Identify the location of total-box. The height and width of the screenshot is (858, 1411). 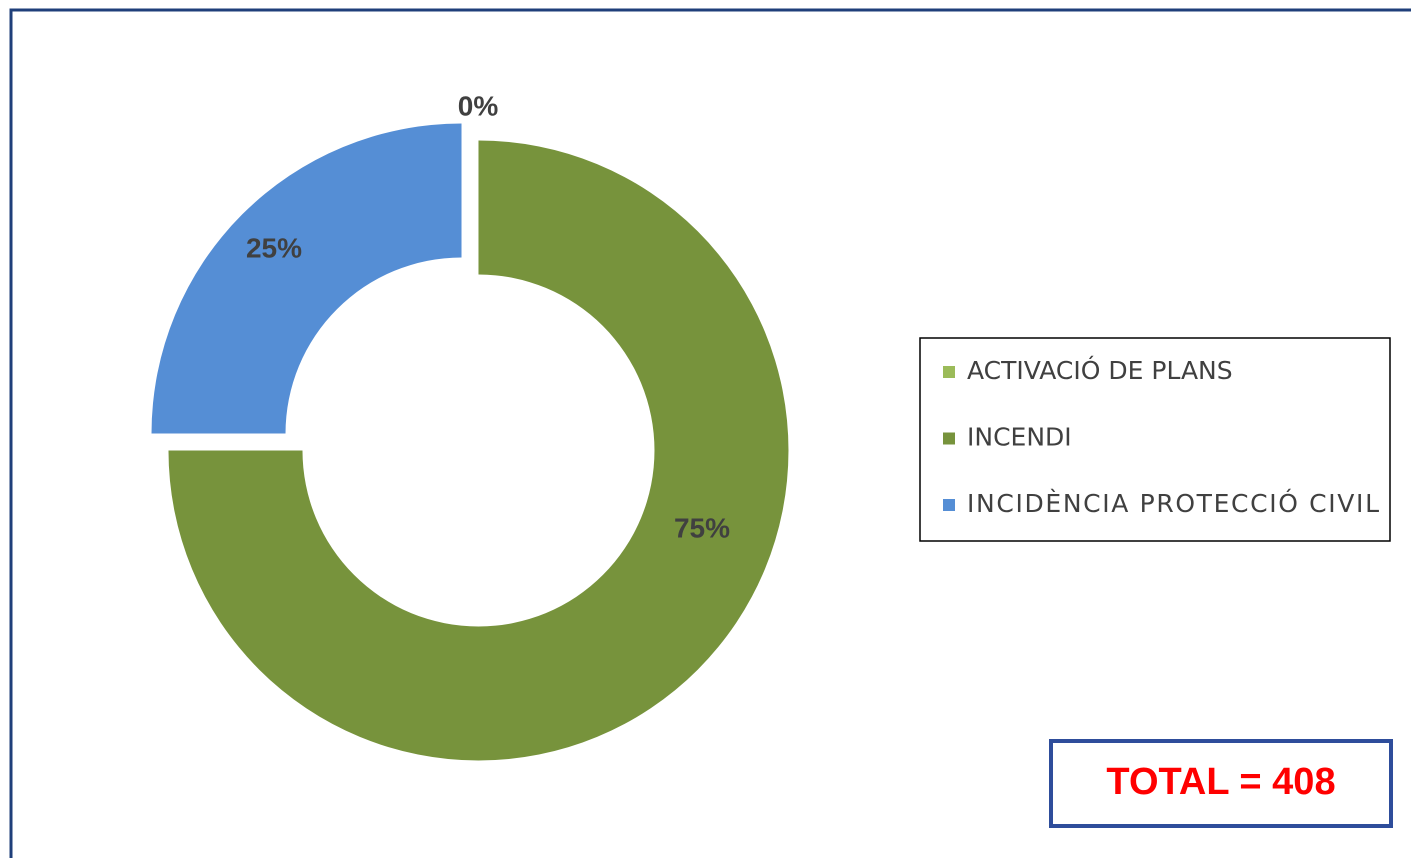
(1221, 783).